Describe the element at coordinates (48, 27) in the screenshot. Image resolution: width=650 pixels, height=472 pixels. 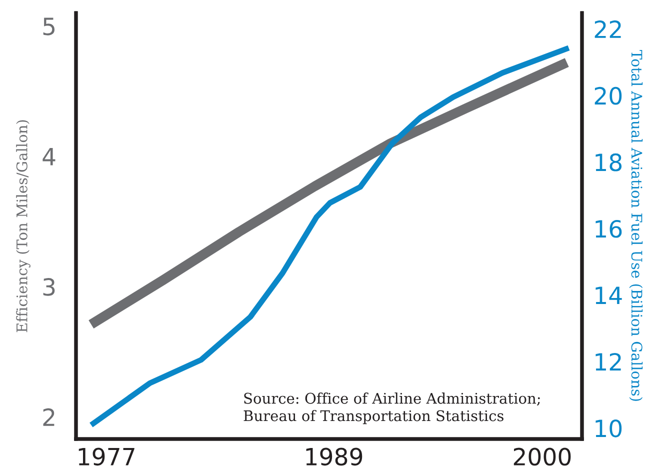
I see `y-tick-label: 5` at that location.